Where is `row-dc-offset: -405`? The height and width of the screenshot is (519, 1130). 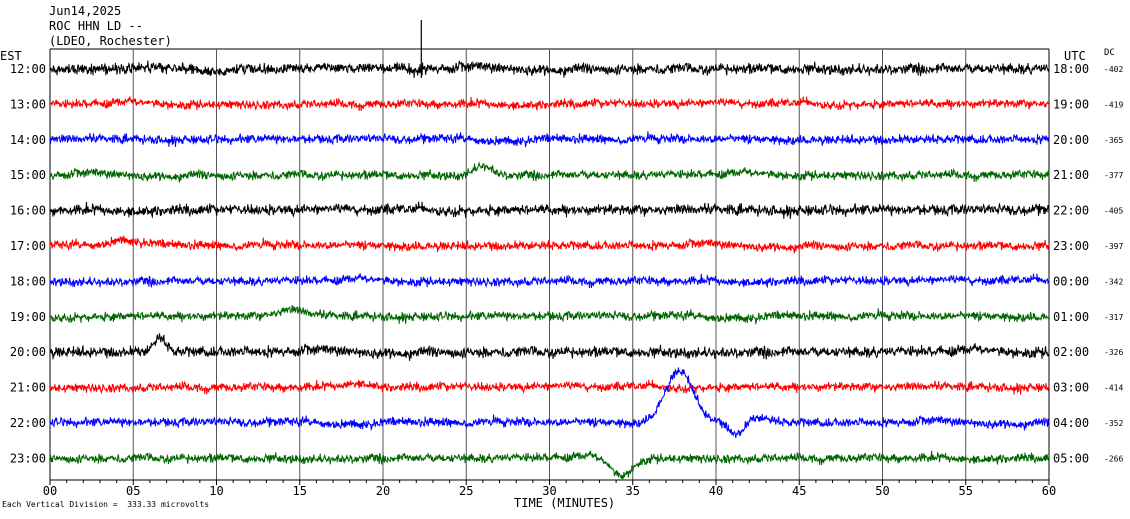 row-dc-offset: -405 is located at coordinates (1113, 211).